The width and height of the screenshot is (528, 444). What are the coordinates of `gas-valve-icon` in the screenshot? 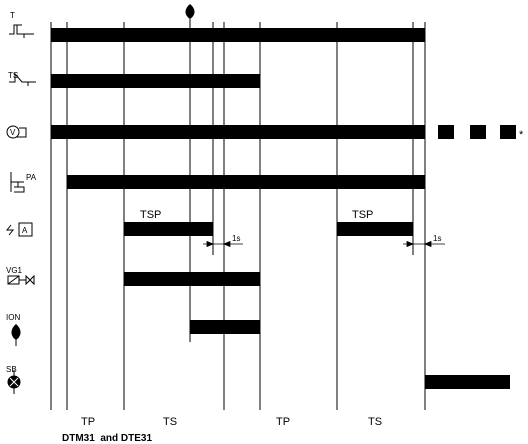 It's located at (21, 280).